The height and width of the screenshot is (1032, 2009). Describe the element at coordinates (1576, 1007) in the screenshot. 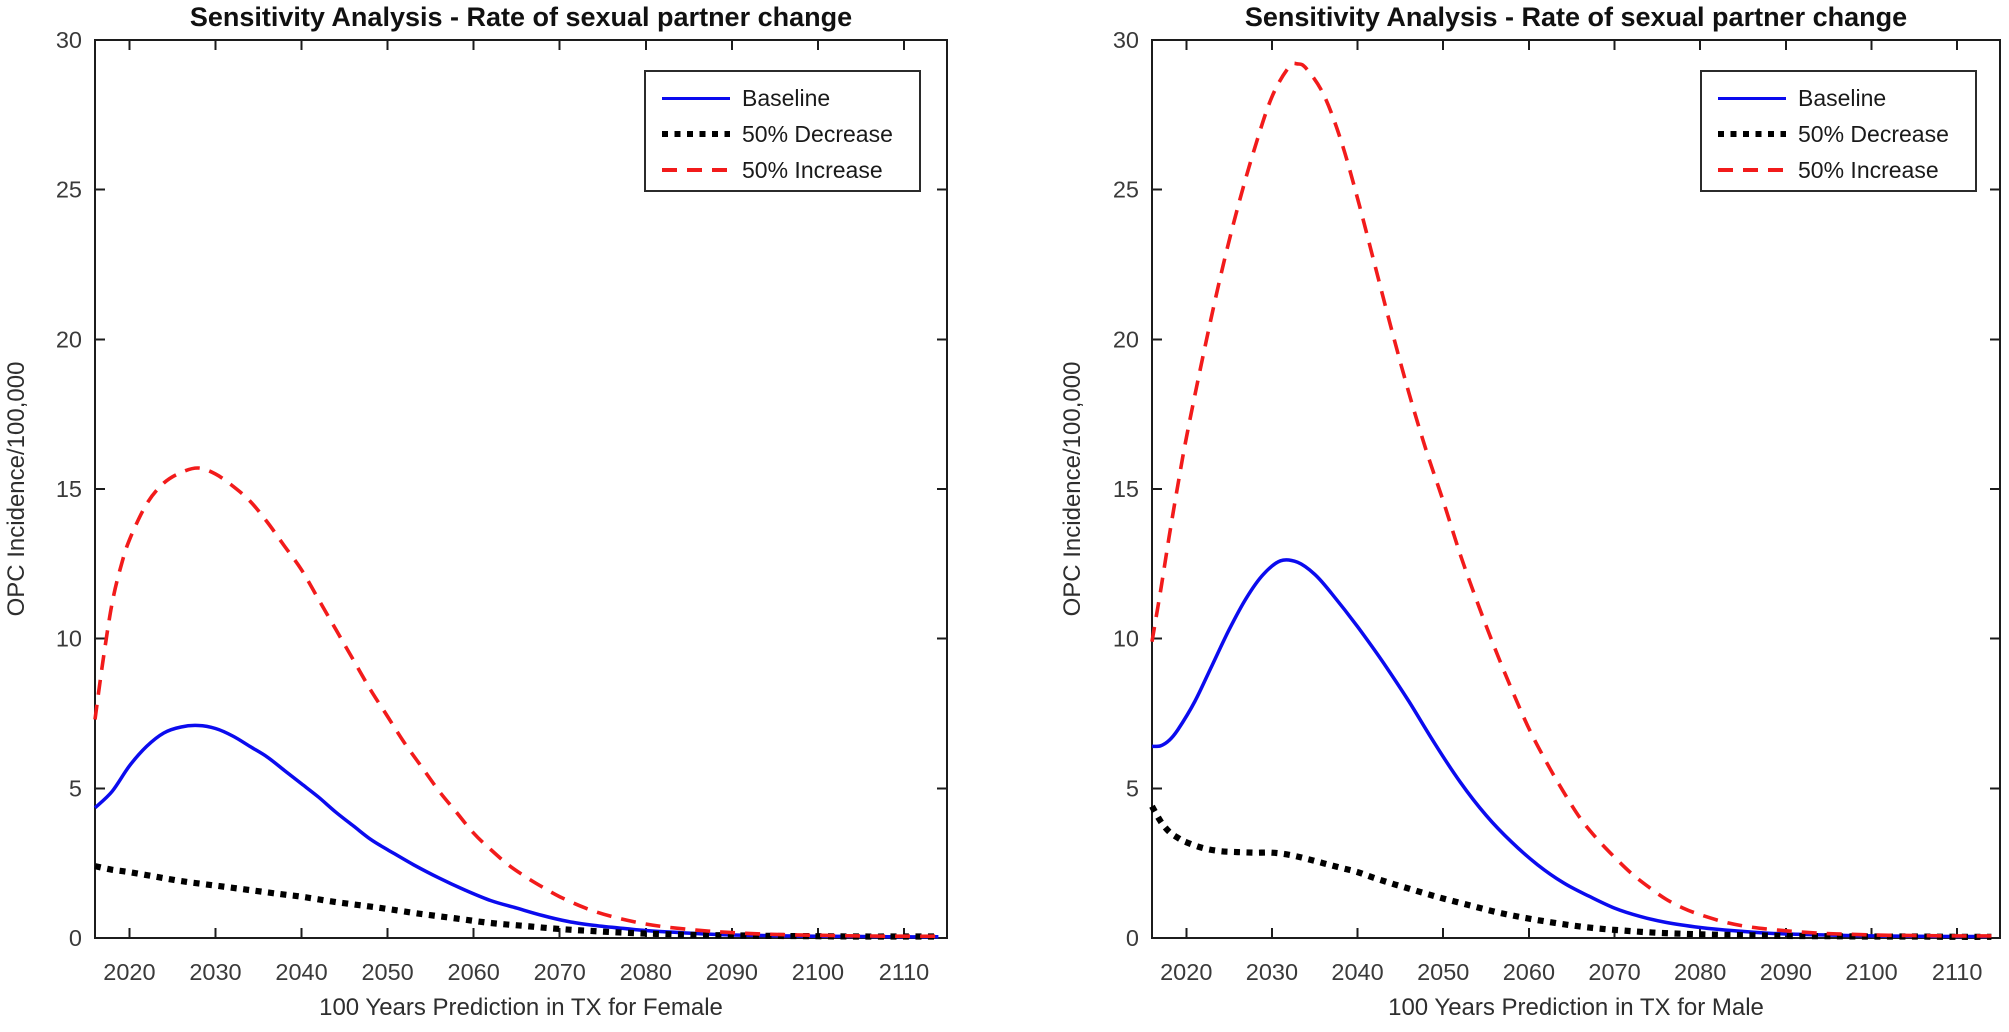

I see `right-x-axis-label: 100 Years Prediction in TX for Male` at that location.